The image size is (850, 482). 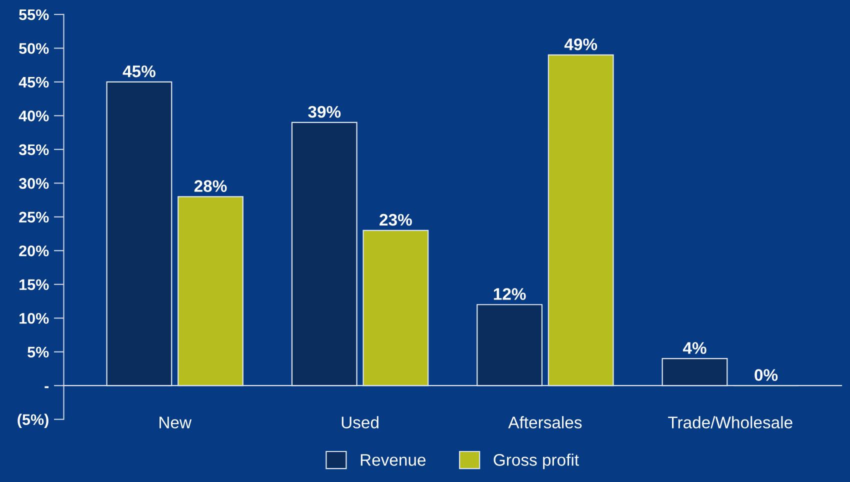 What do you see at coordinates (393, 460) in the screenshot?
I see `legend-label: Revenue` at bounding box center [393, 460].